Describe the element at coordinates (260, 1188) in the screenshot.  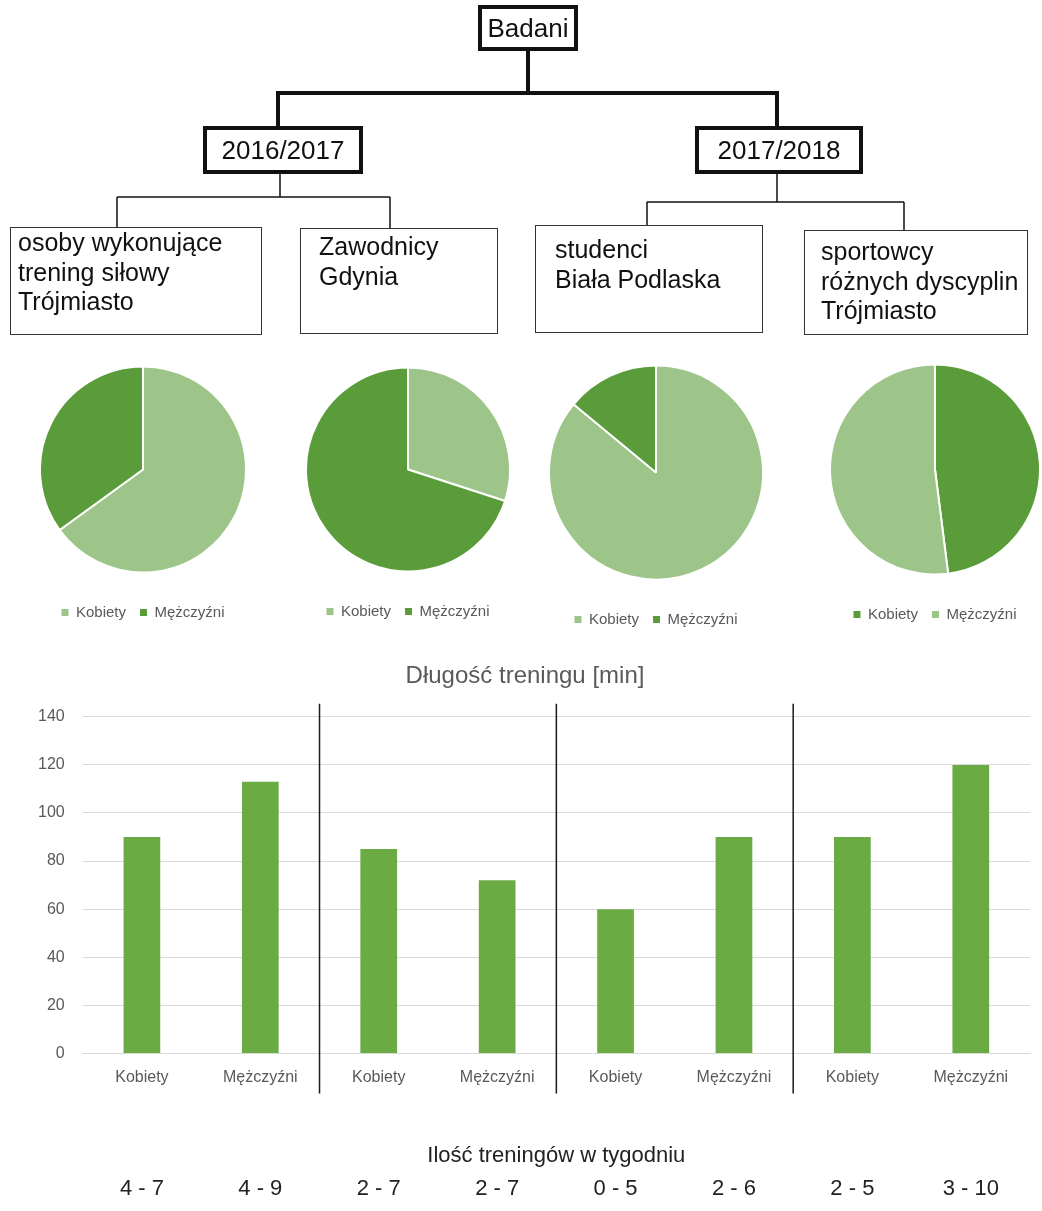
I see `text: 4 - 9` at that location.